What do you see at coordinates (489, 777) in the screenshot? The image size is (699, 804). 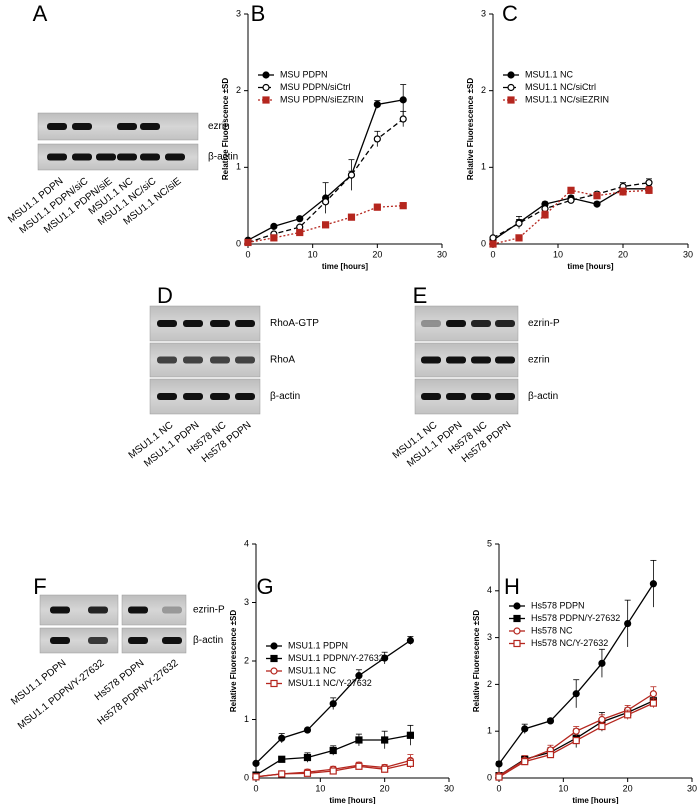 I see `y-tick-label: 0` at bounding box center [489, 777].